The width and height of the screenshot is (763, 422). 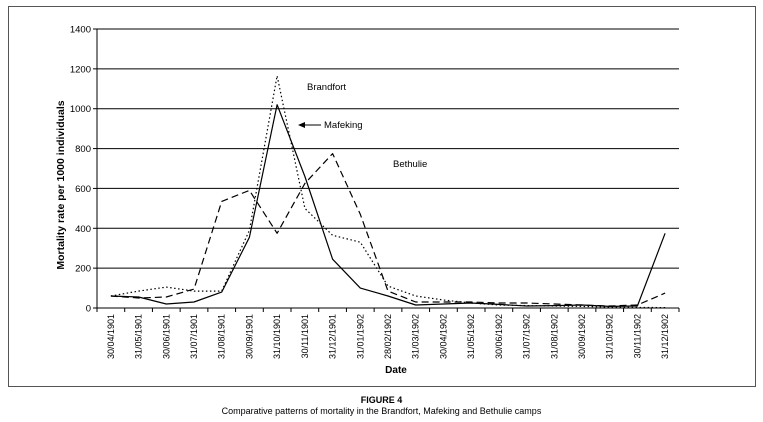 I want to click on figure-number: FIGURE 4, so click(x=381, y=400).